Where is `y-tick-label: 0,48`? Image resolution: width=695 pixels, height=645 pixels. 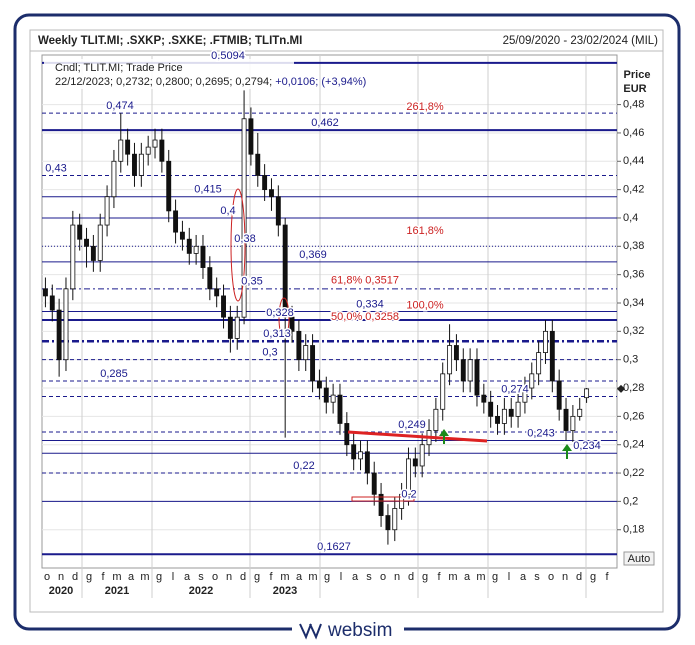 y-tick-label: 0,48 is located at coordinates (633, 105).